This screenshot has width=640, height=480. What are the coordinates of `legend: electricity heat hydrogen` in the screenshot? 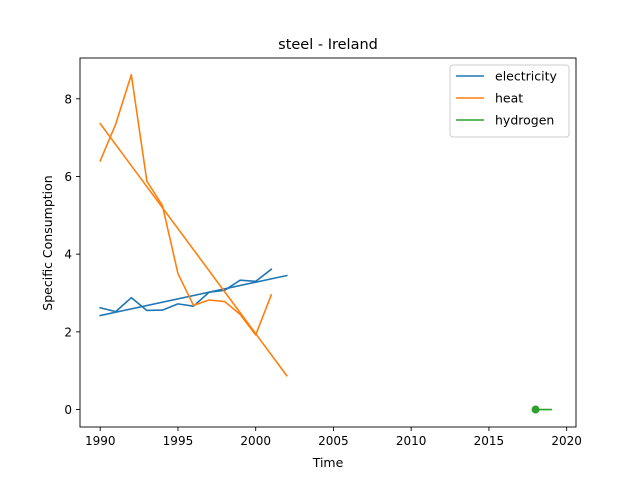 It's located at (509, 101).